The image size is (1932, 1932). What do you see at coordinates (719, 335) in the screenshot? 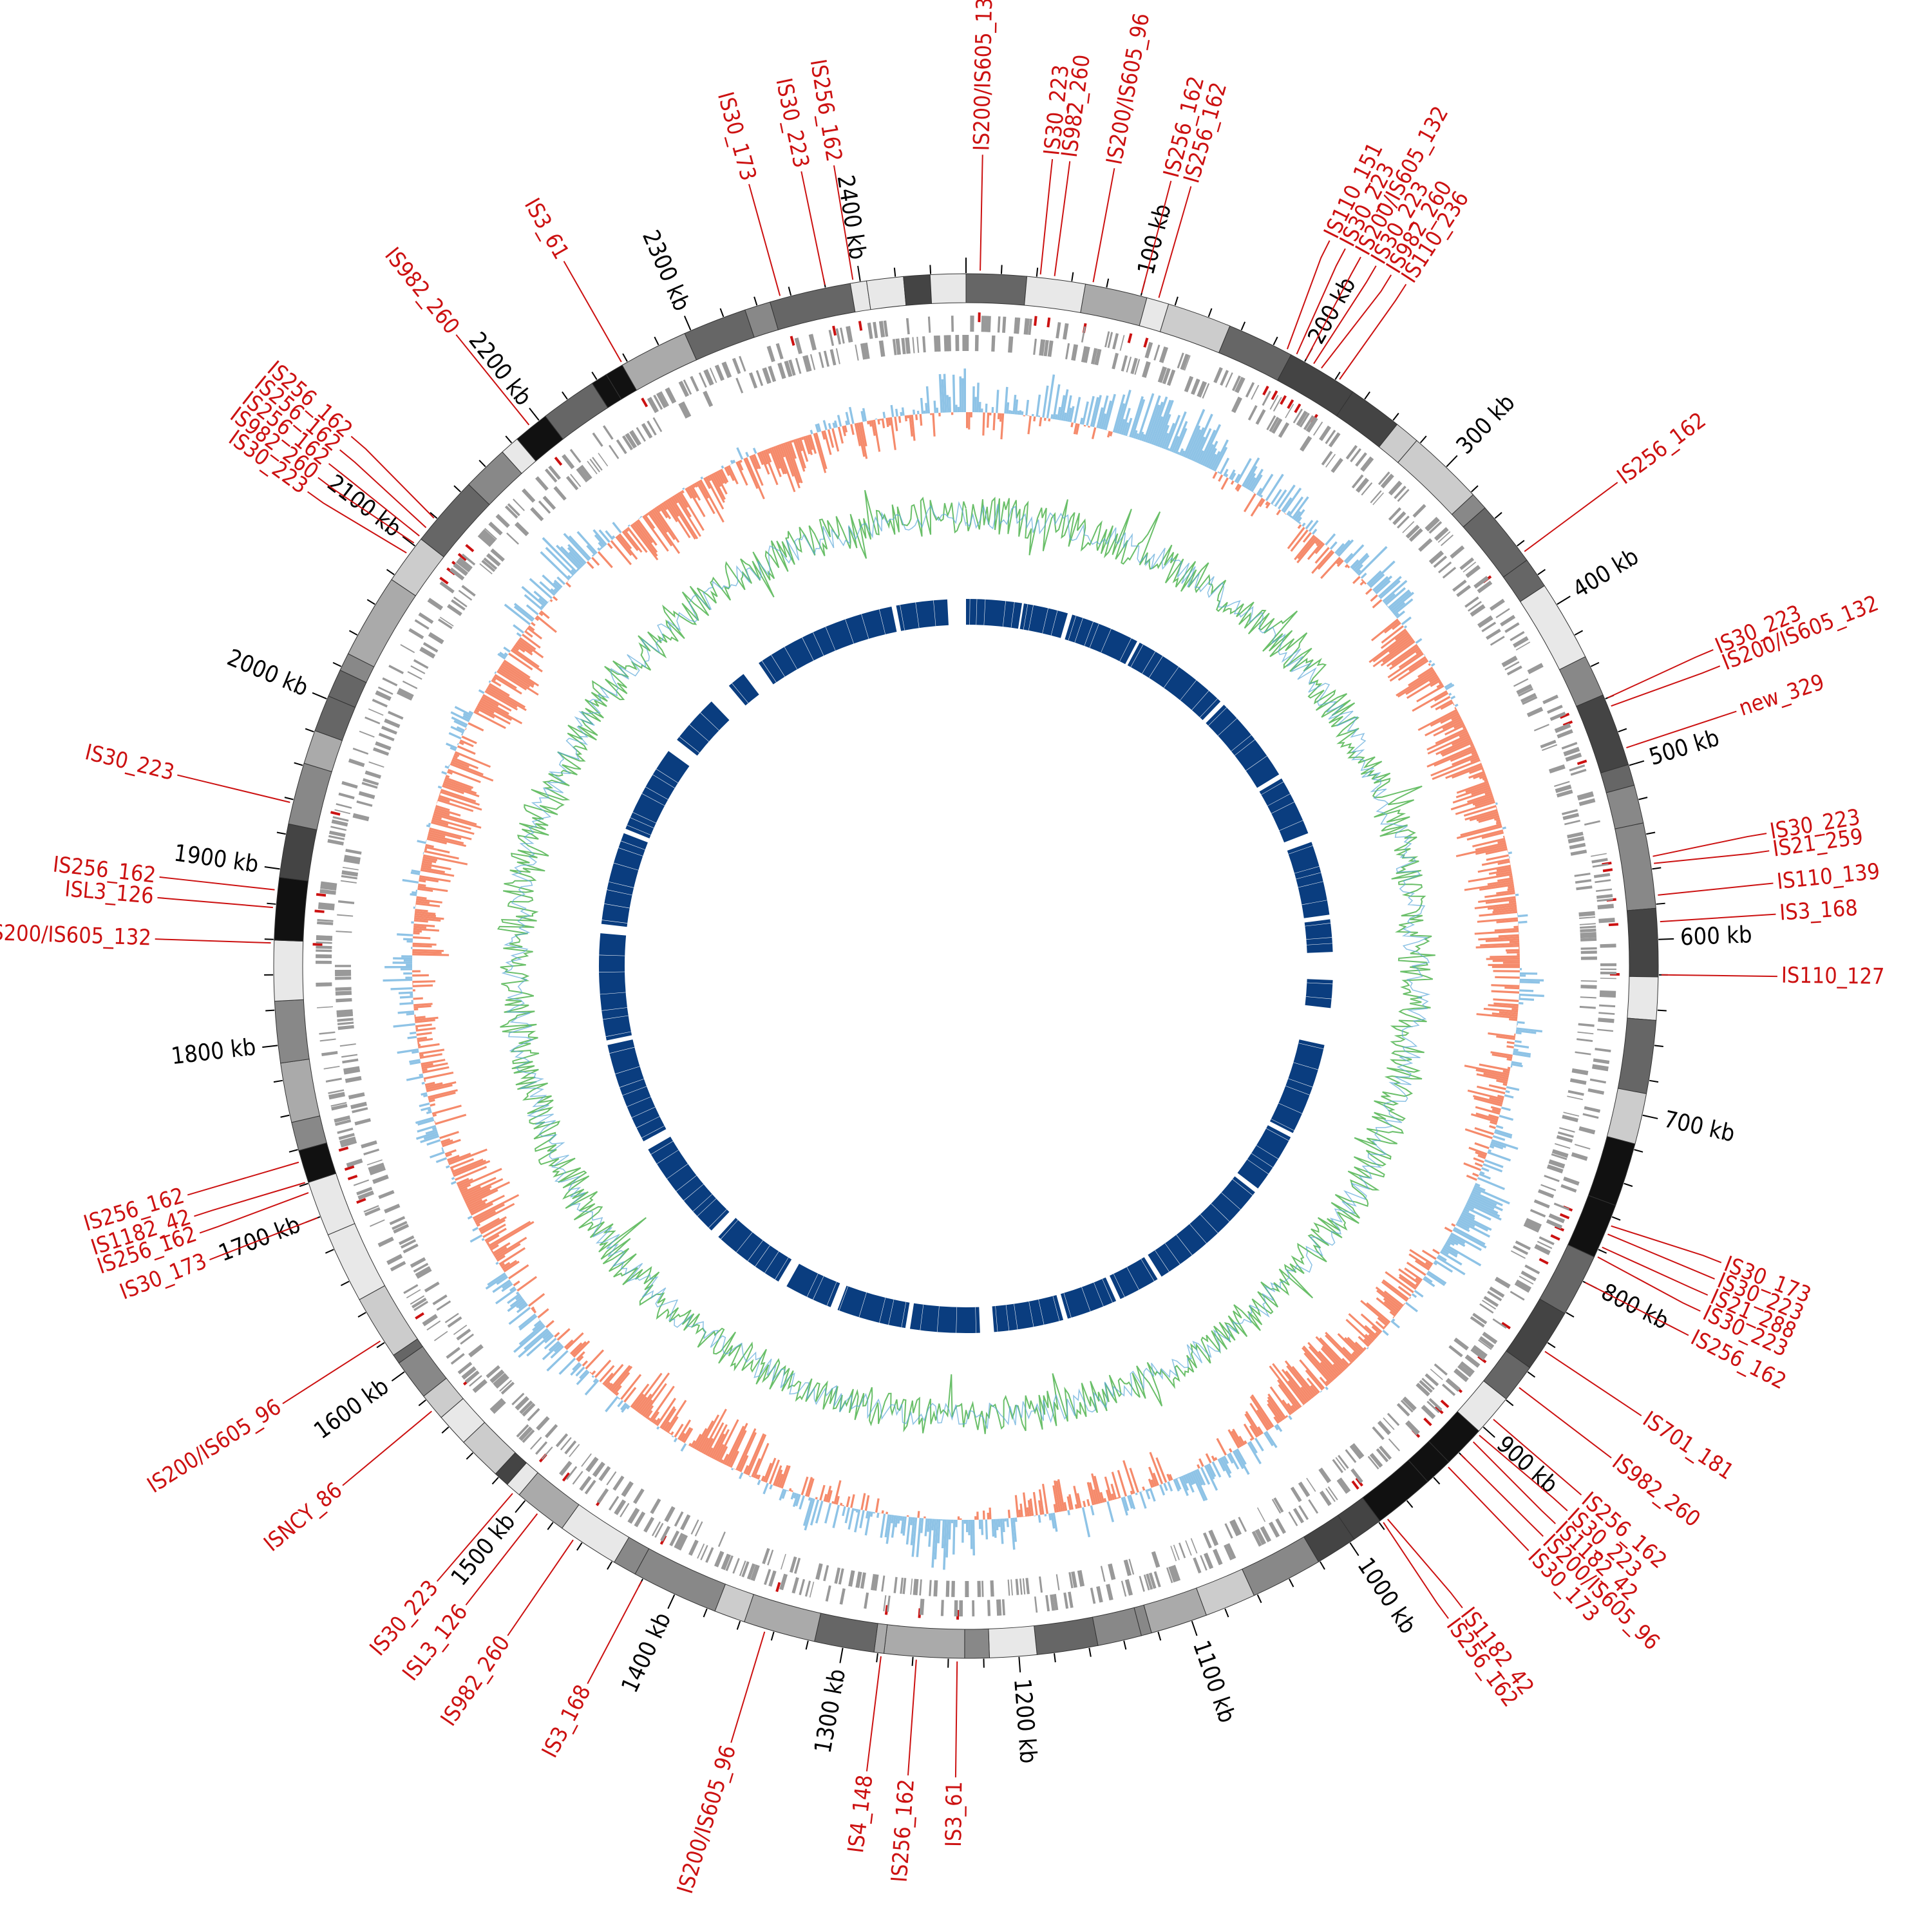
I see `ideogram-block` at bounding box center [719, 335].